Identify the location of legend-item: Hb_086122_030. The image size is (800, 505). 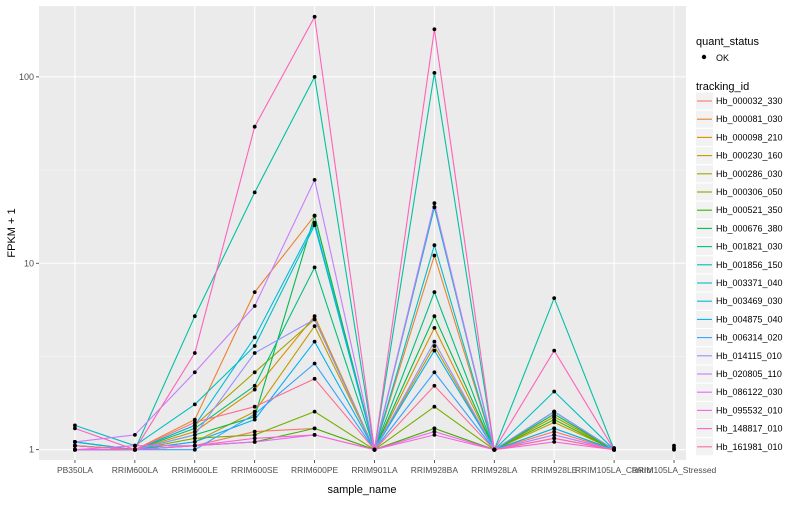
(739, 392).